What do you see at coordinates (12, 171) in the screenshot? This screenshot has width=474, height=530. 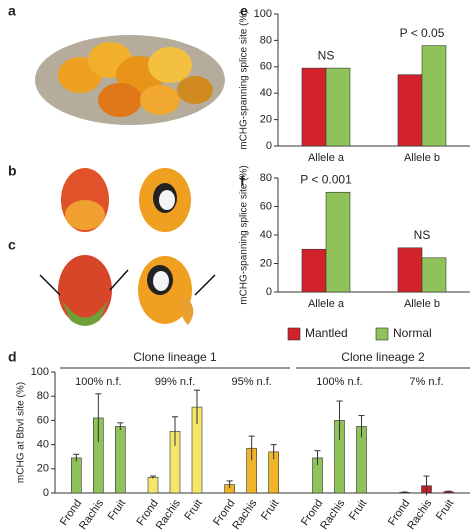 I see `panel-label: b` at bounding box center [12, 171].